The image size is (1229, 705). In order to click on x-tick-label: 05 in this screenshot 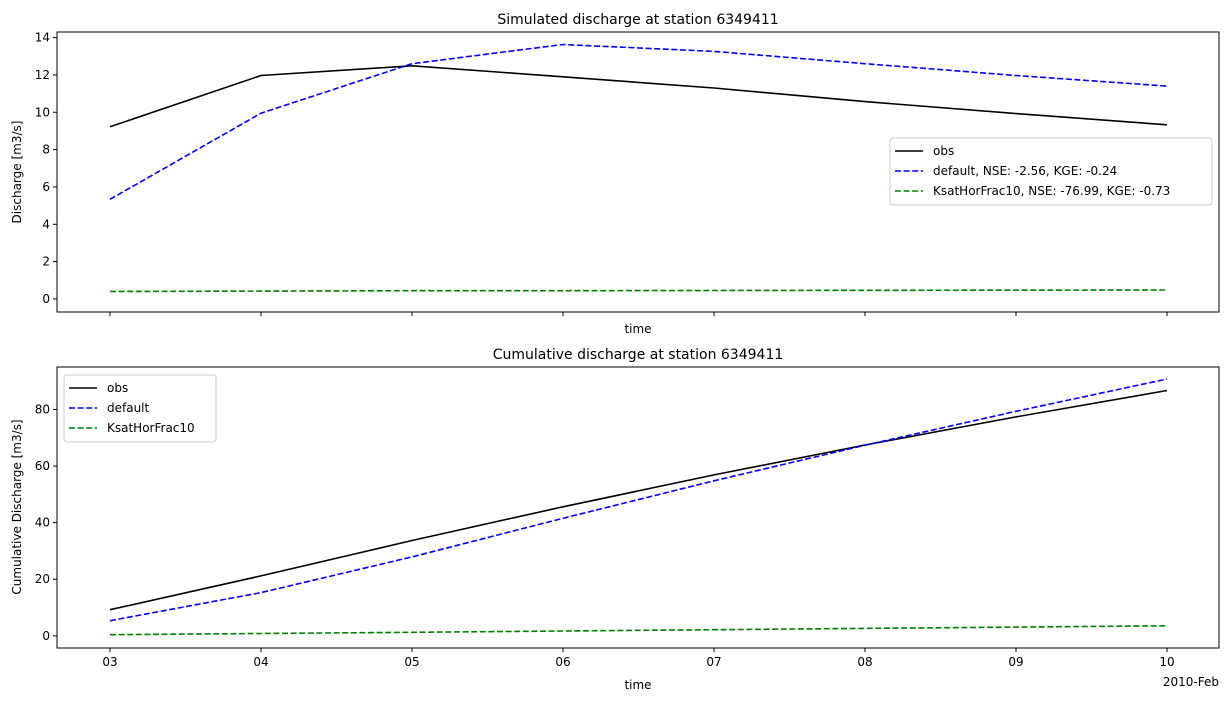, I will do `click(411, 662)`.